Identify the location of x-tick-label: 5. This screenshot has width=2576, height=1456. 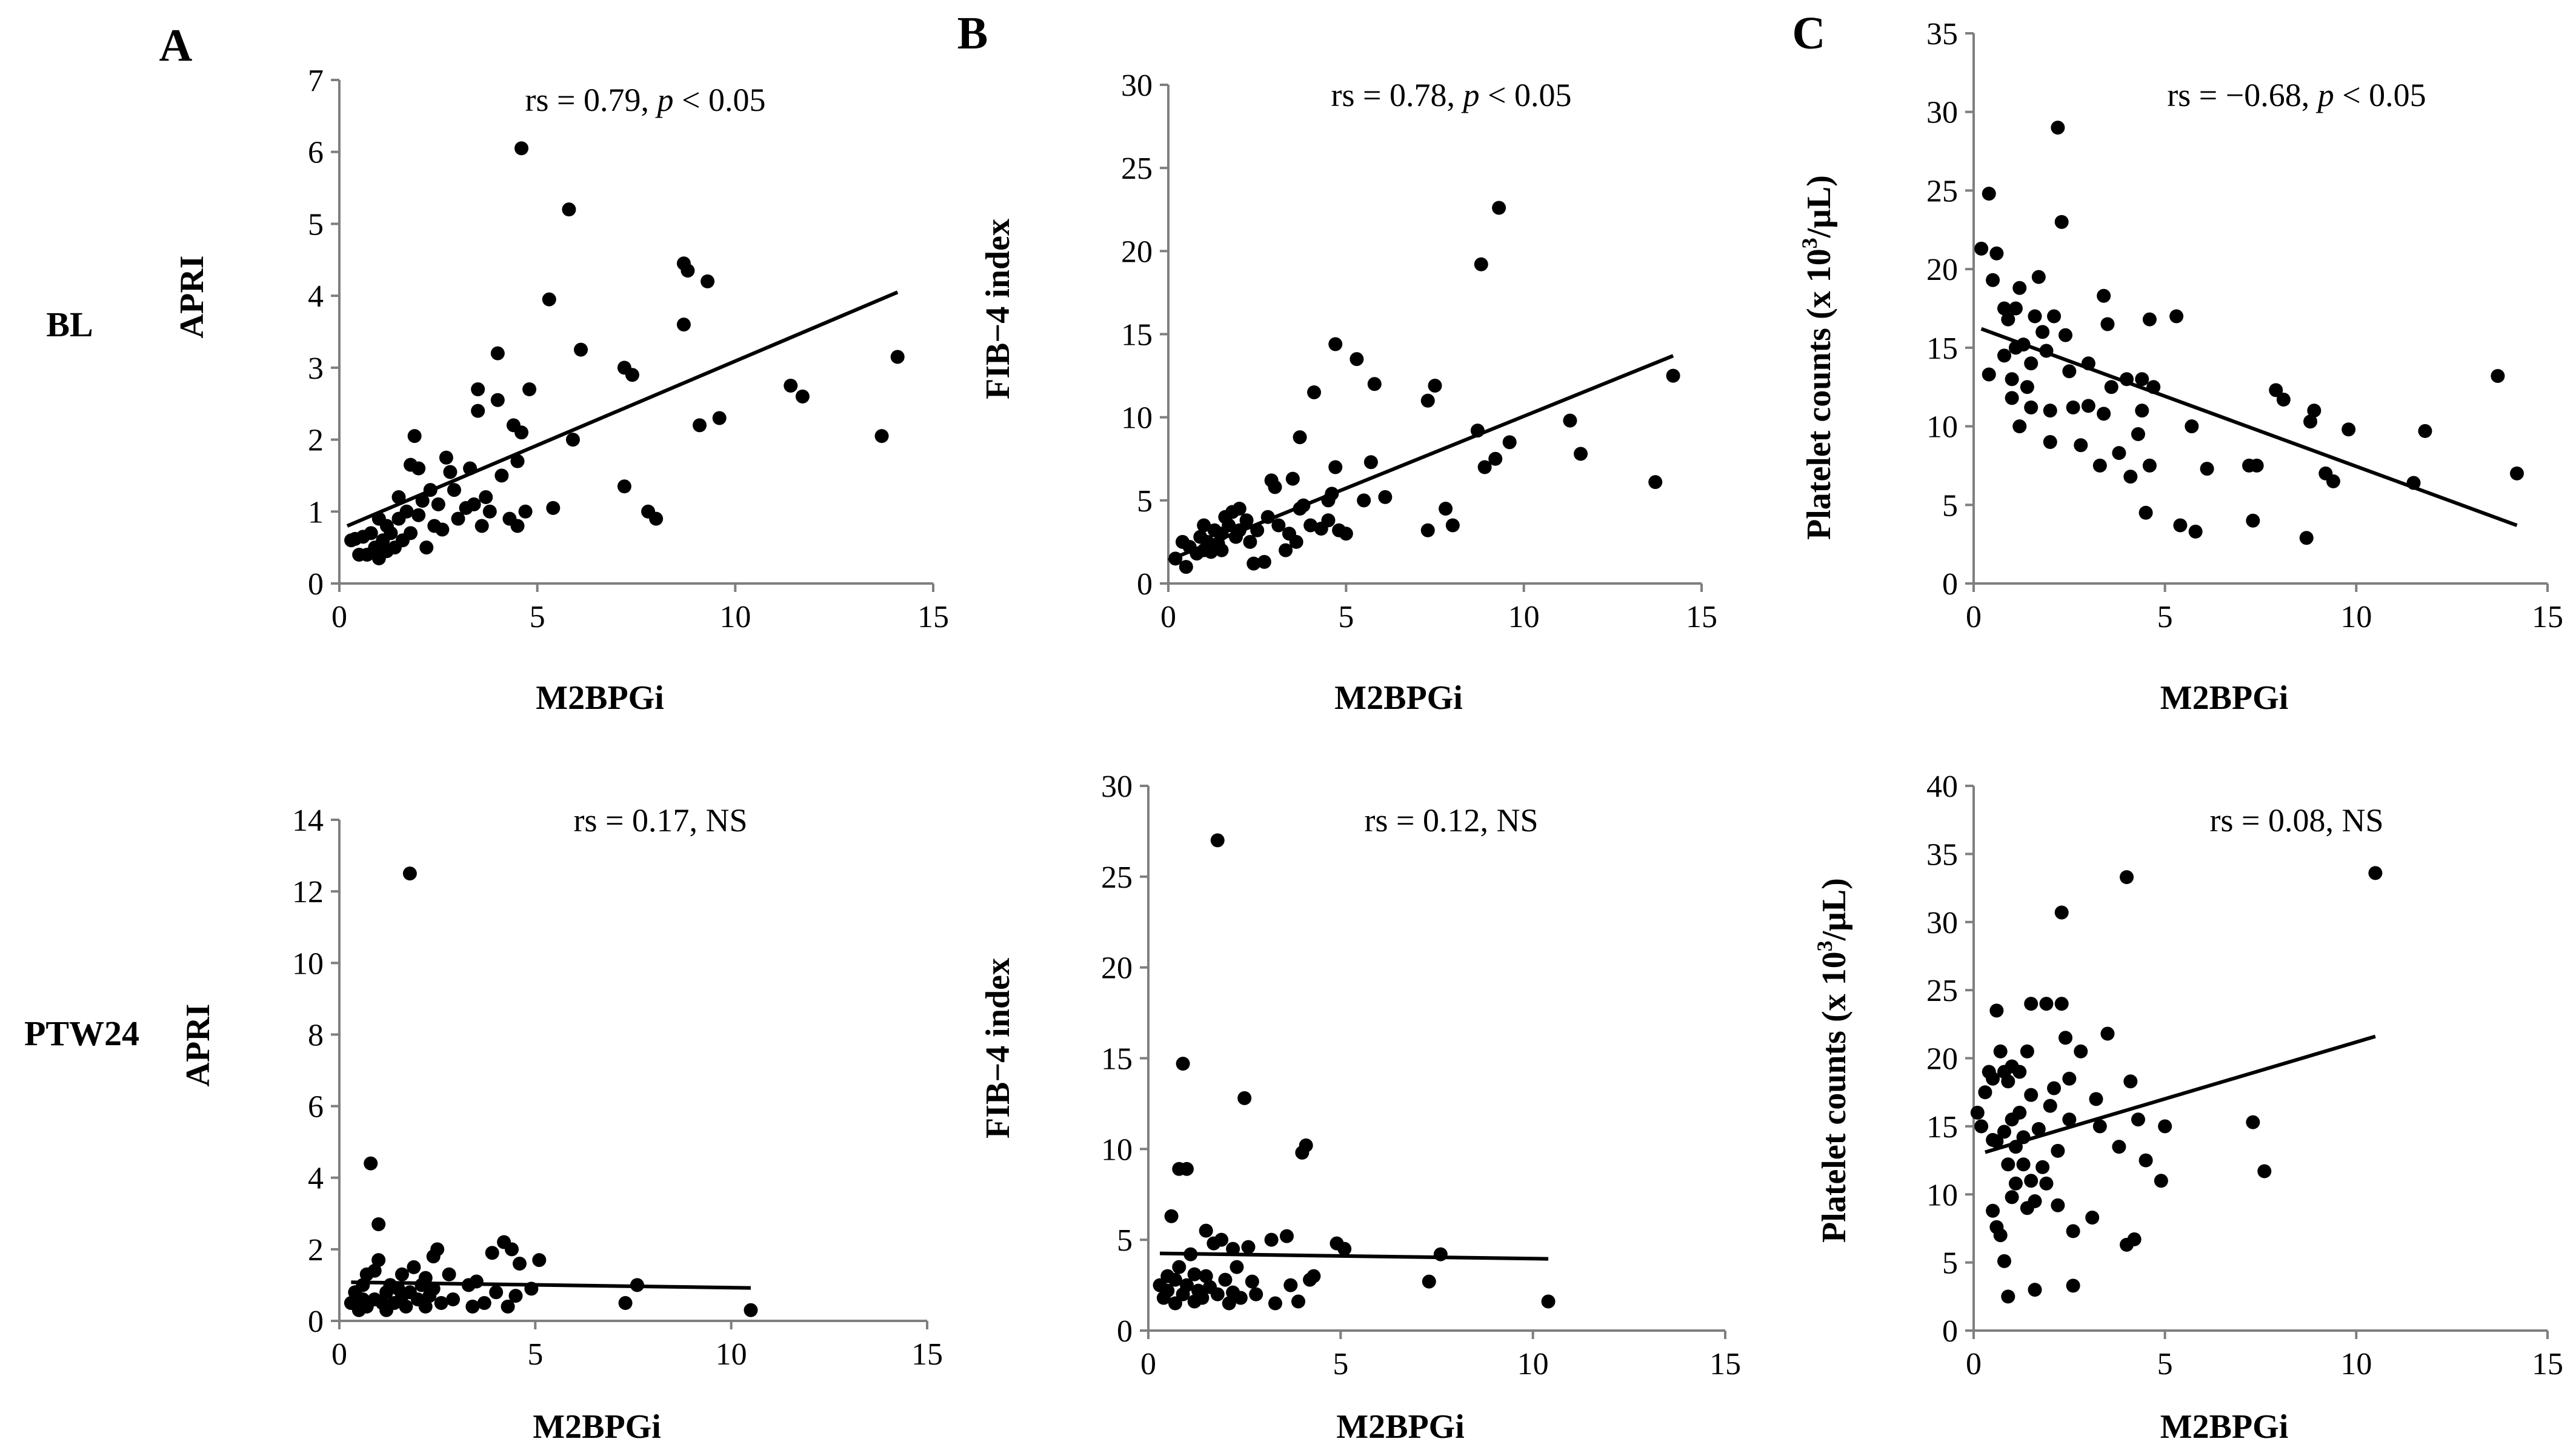
(537, 617).